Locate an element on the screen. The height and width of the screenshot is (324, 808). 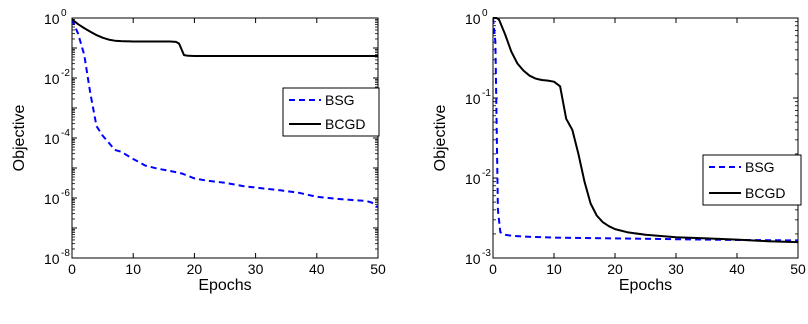
y-tick-label: 10 -3 is located at coordinates (478, 257).